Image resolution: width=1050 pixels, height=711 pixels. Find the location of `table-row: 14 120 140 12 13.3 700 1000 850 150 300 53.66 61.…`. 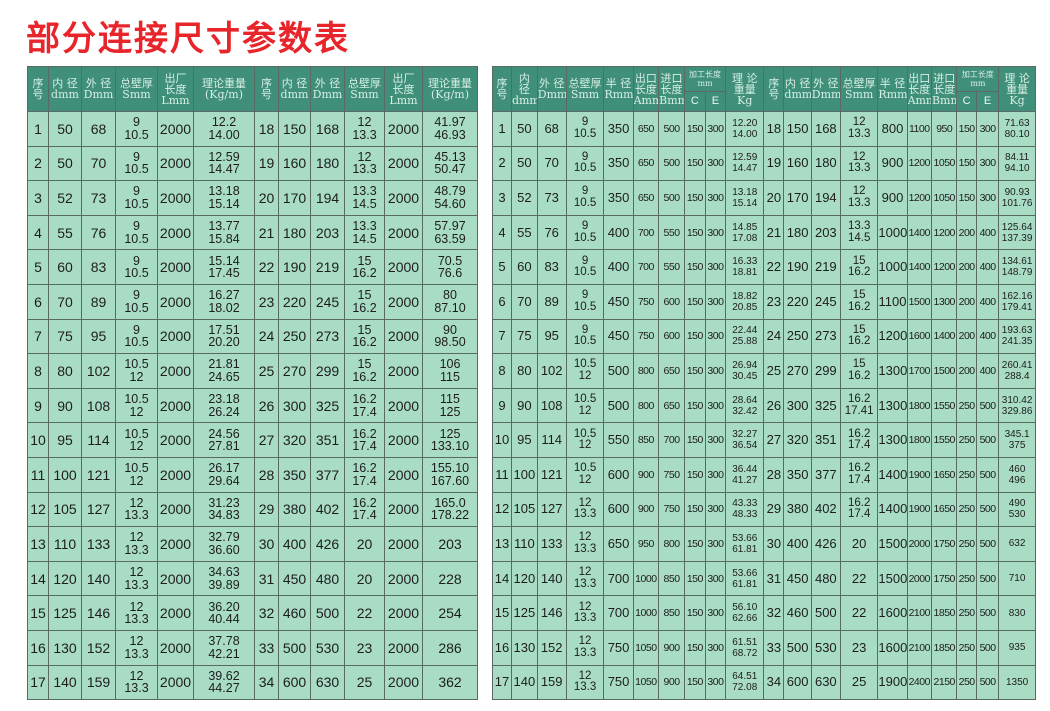

table-row: 14 120 140 12 13.3 700 1000 850 150 300 53.66 61.… is located at coordinates (764, 578).